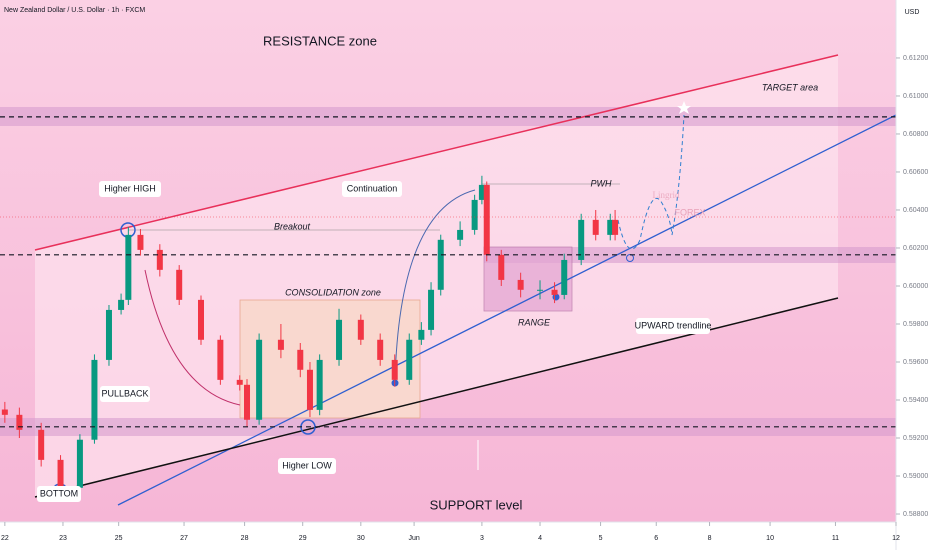 This screenshot has height=550, width=932. I want to click on currency: USD, so click(912, 12).